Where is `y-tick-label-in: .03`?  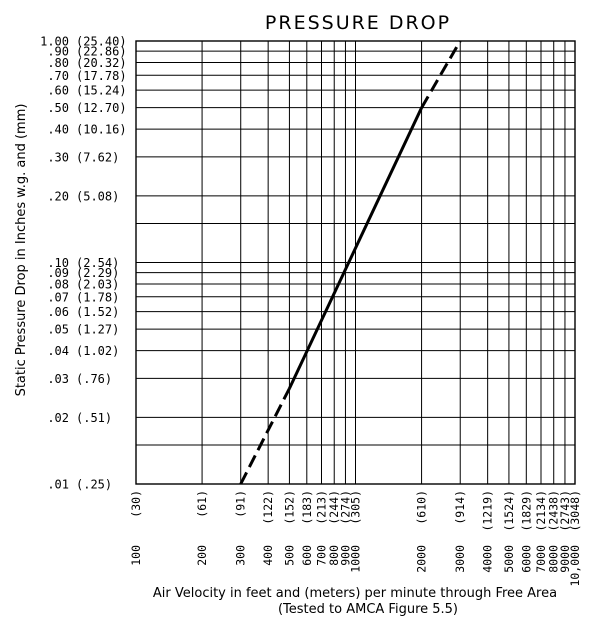 y-tick-label-in: .03 is located at coordinates (58, 379).